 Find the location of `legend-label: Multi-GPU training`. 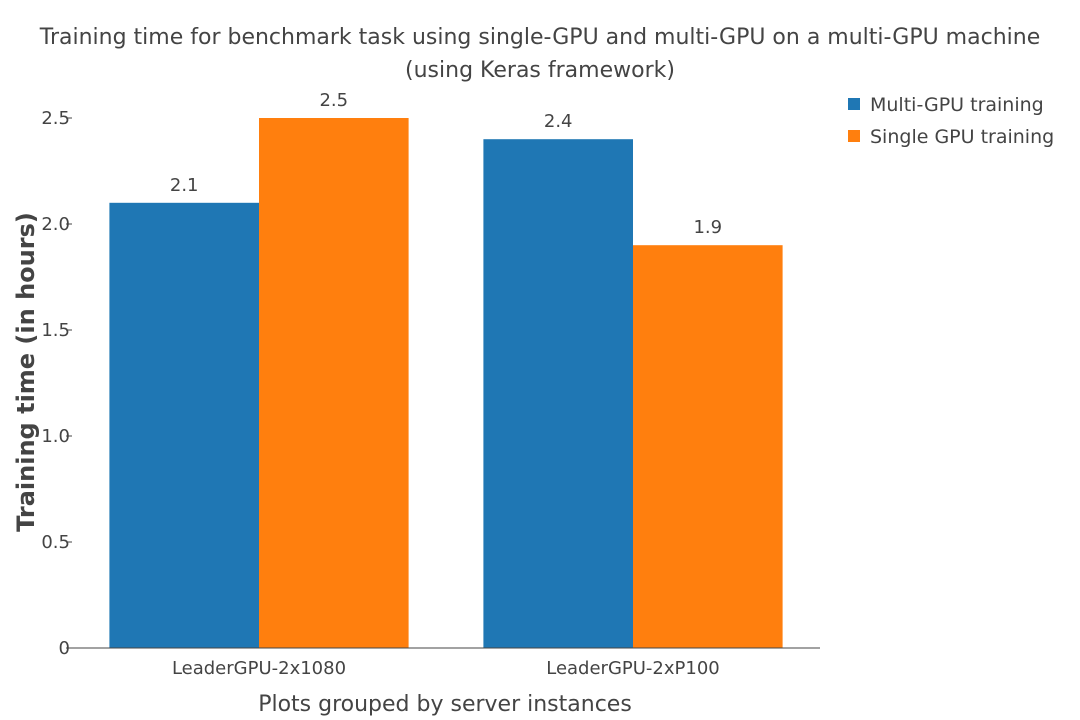

legend-label: Multi-GPU training is located at coordinates (957, 105).